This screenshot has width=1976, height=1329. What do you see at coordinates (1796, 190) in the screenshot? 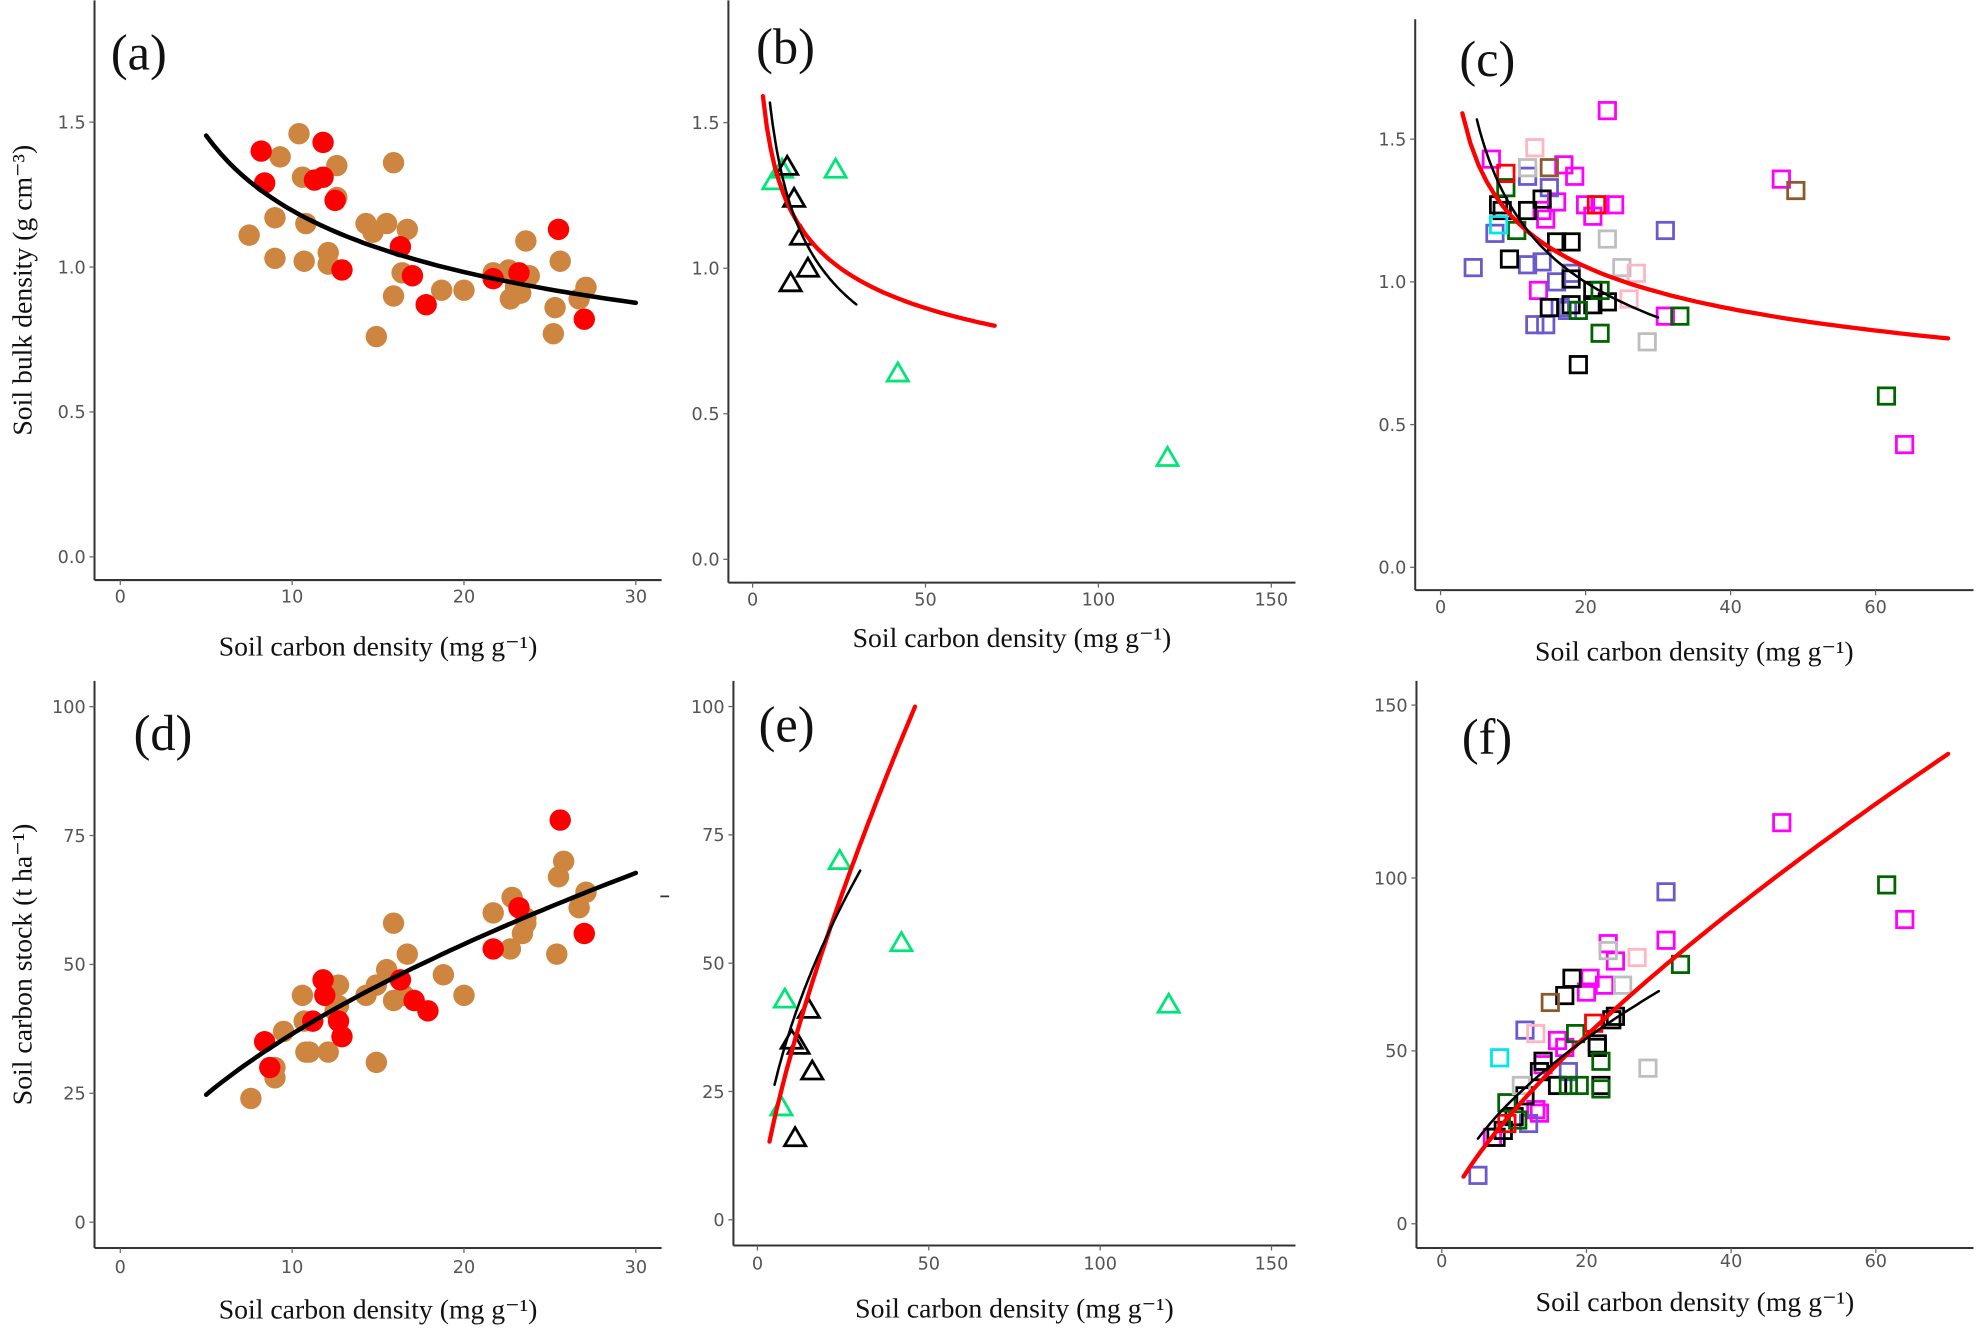
I see `data-point-brown` at bounding box center [1796, 190].